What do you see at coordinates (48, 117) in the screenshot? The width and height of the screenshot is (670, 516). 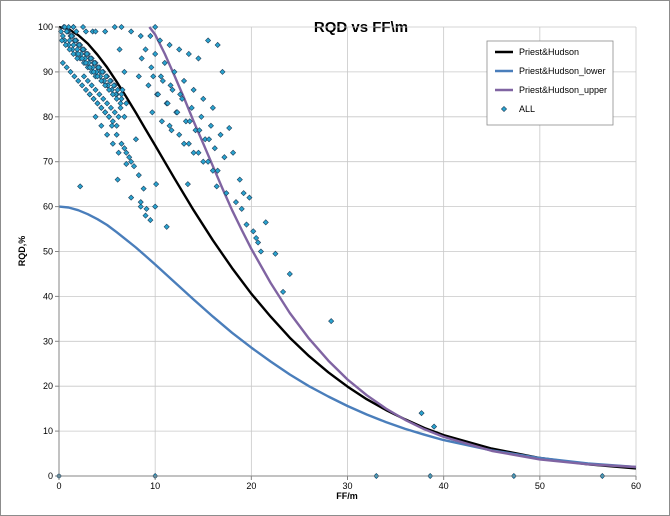 I see `y-tick-label: 80` at bounding box center [48, 117].